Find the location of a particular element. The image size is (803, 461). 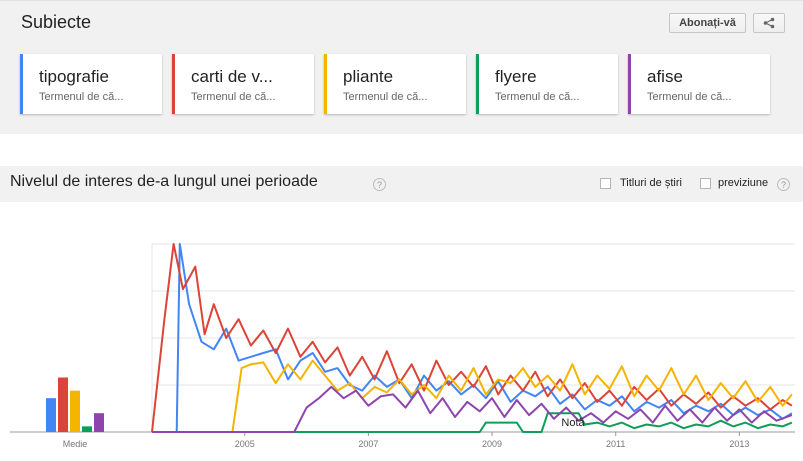

share-icon is located at coordinates (769, 23).